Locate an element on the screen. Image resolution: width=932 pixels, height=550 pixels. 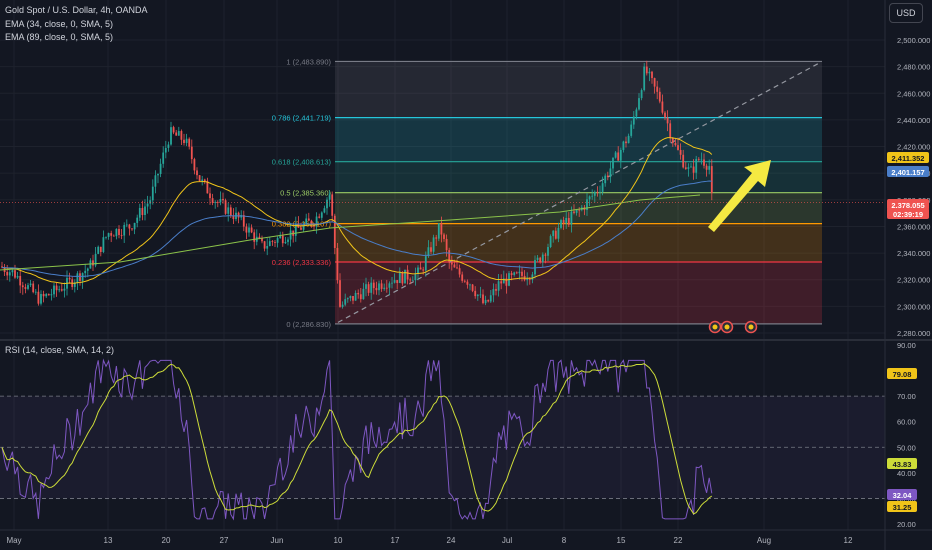
ema-89-line is located at coordinates (356, 228).